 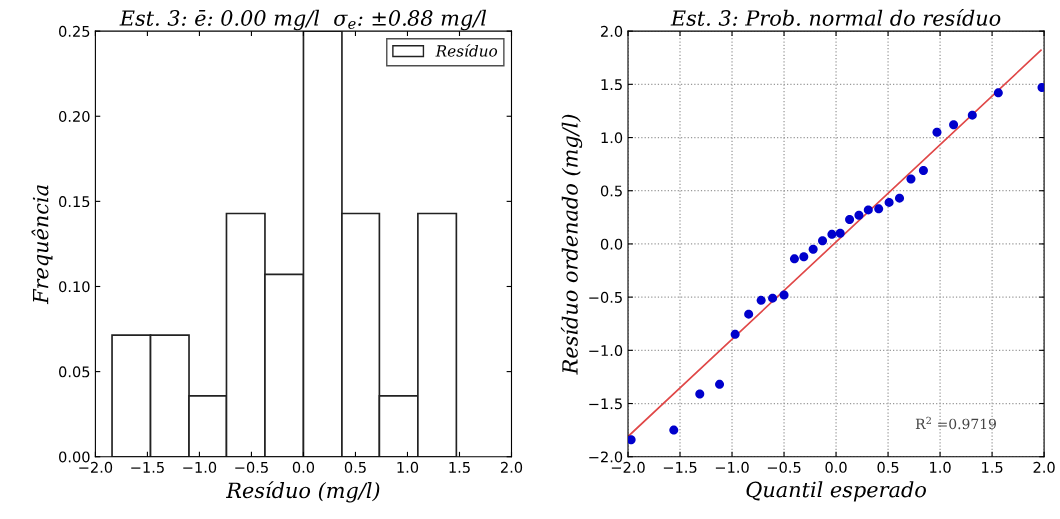 I want to click on y-tick-label: −2.0, so click(x=606, y=457).